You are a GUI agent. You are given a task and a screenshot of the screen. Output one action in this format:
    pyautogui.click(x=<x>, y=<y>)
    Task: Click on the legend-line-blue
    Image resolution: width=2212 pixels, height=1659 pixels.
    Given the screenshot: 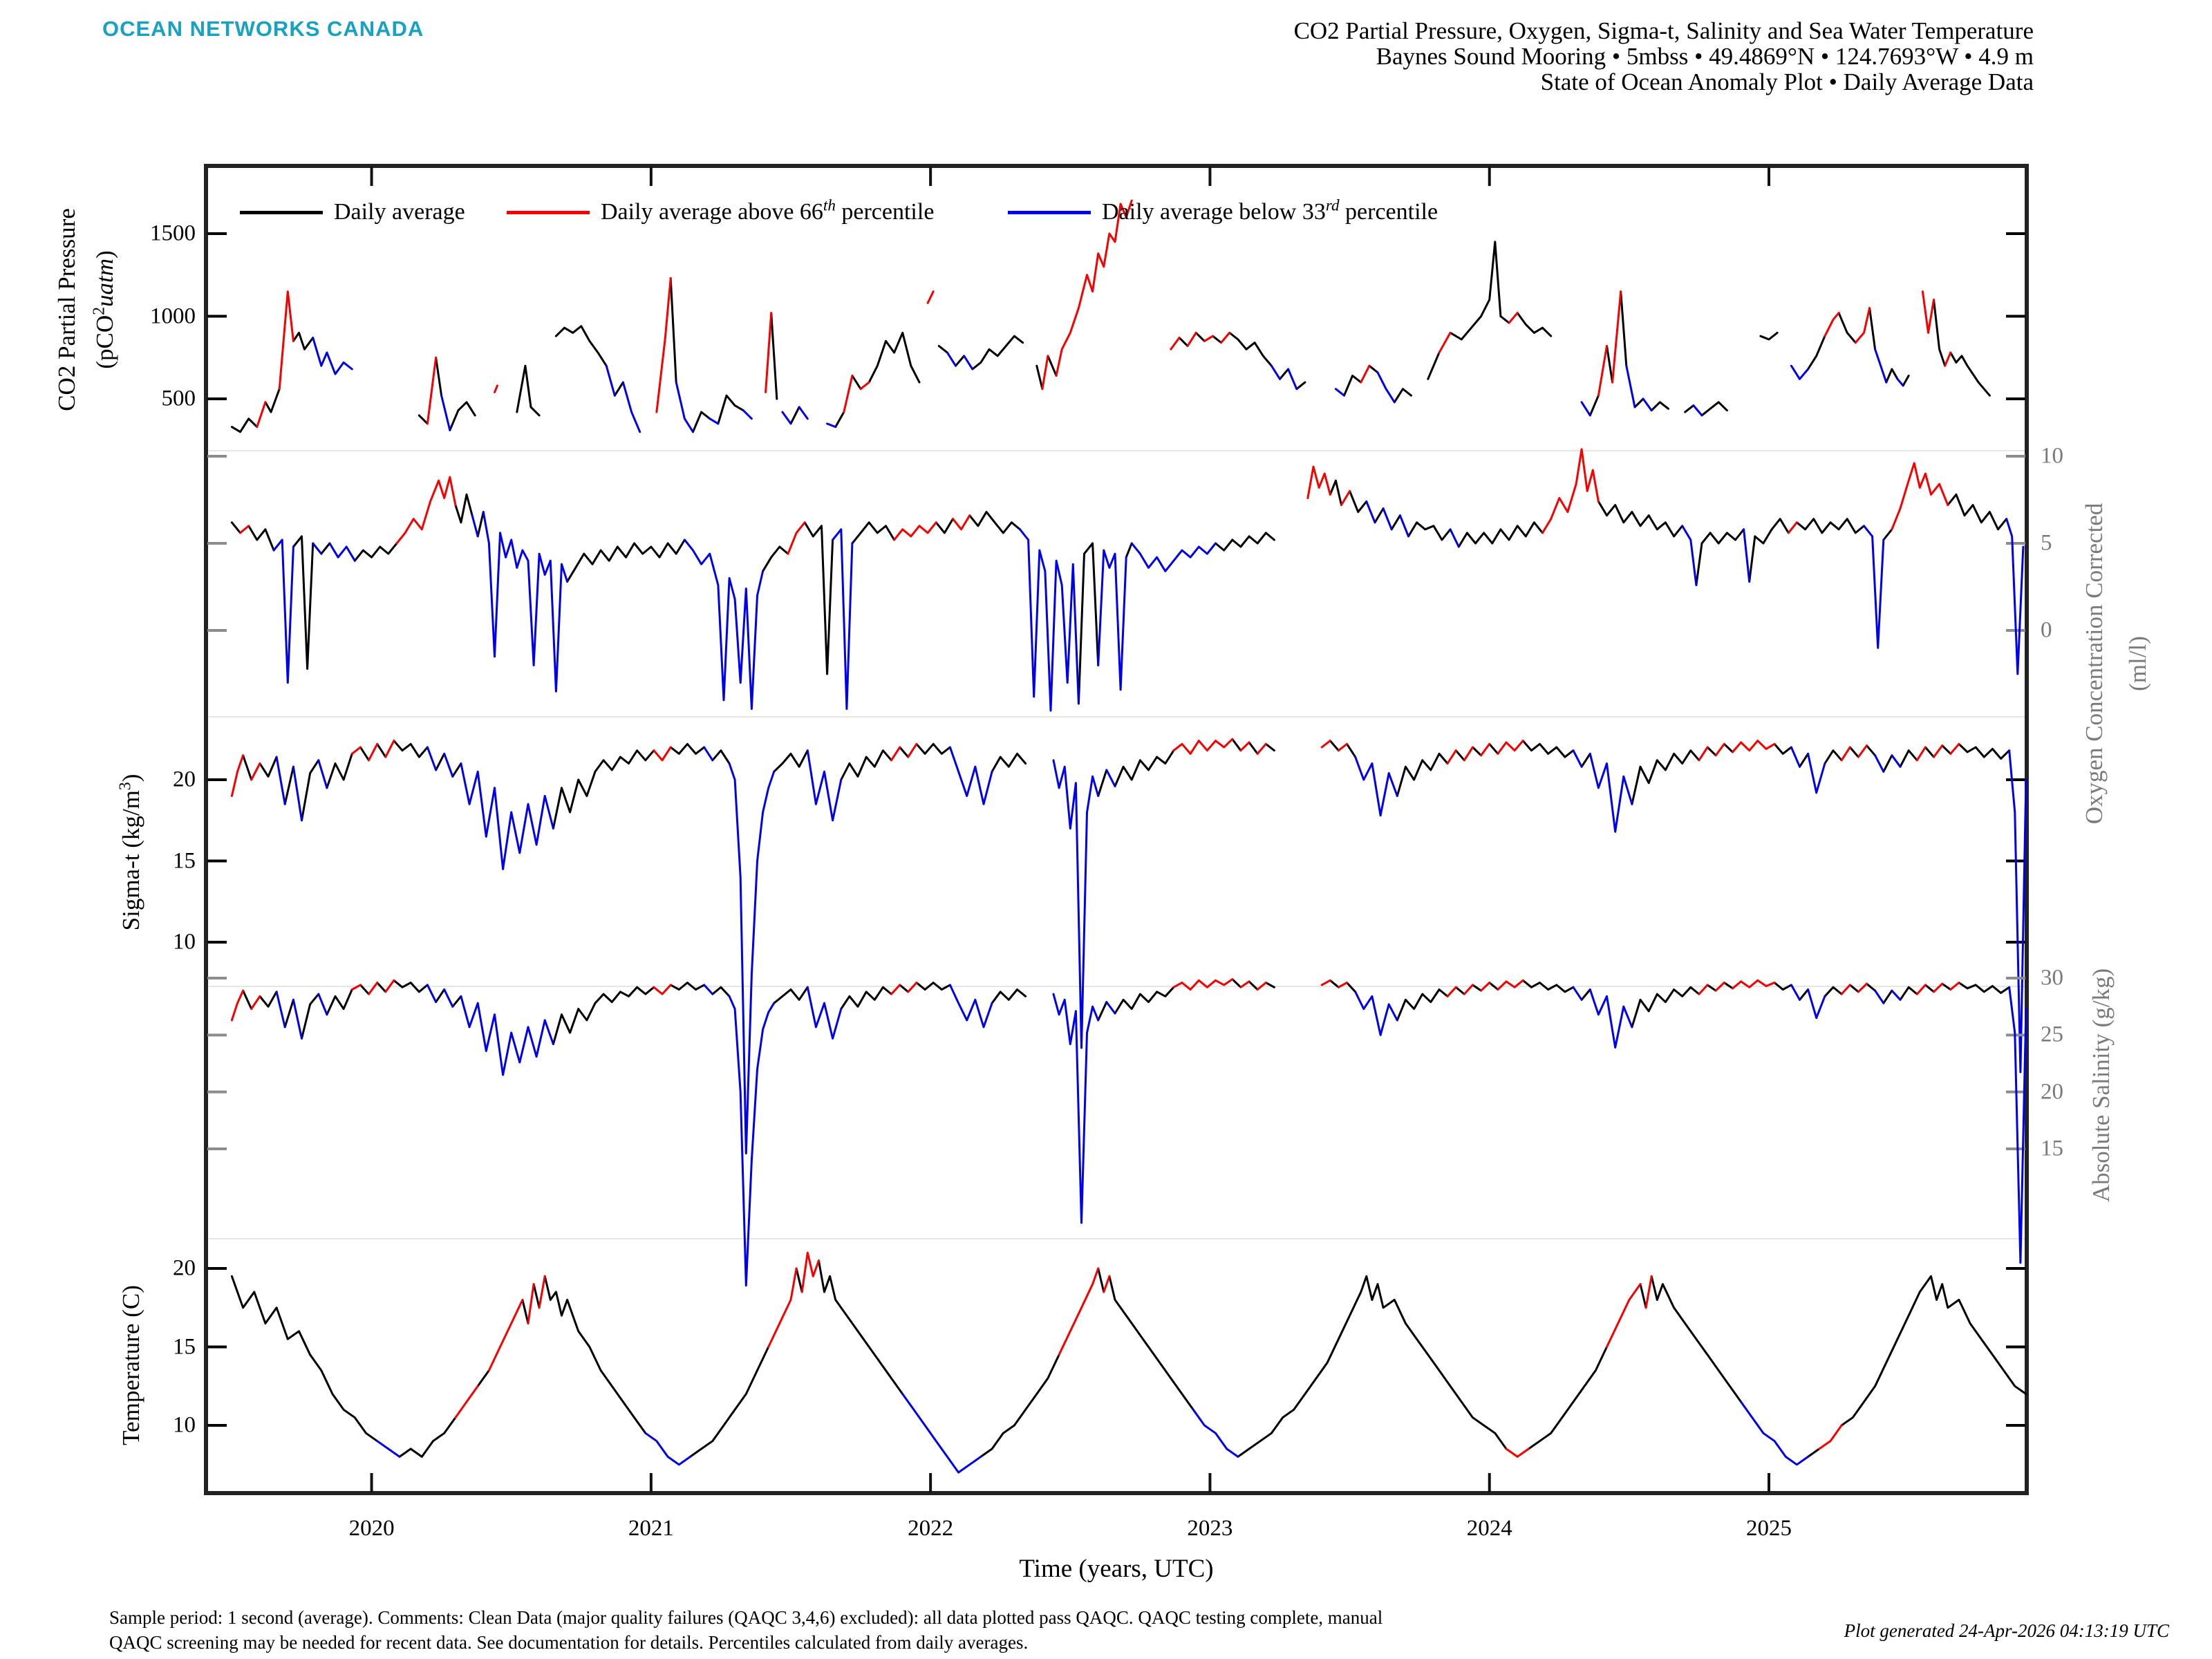 What is the action you would take?
    pyautogui.click(x=1049, y=212)
    